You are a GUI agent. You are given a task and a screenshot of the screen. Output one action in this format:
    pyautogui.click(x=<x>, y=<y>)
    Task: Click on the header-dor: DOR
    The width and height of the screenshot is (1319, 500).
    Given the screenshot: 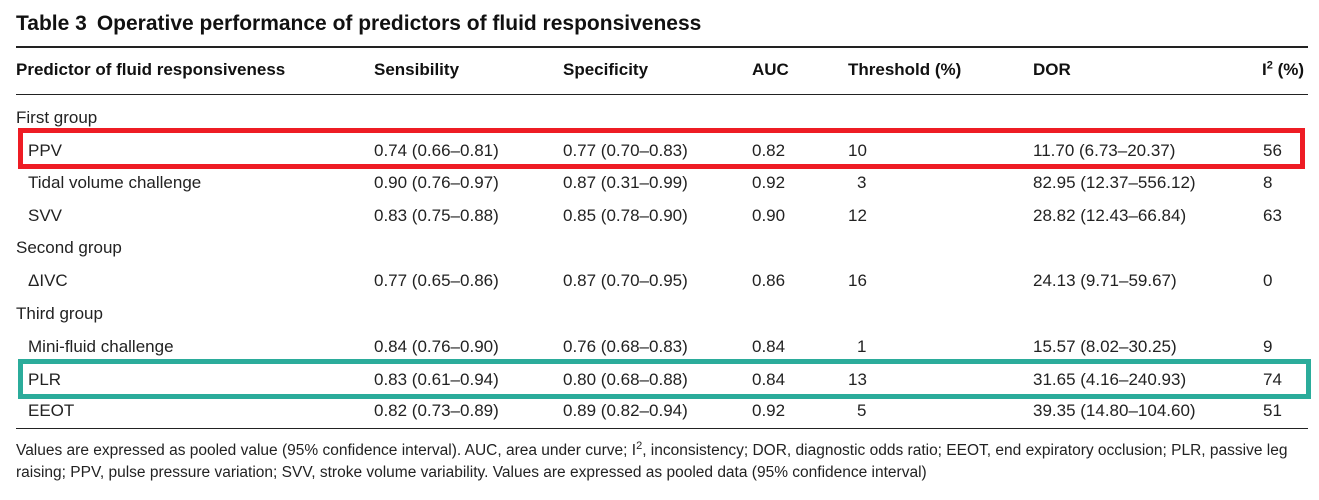 What is the action you would take?
    pyautogui.click(x=1052, y=69)
    